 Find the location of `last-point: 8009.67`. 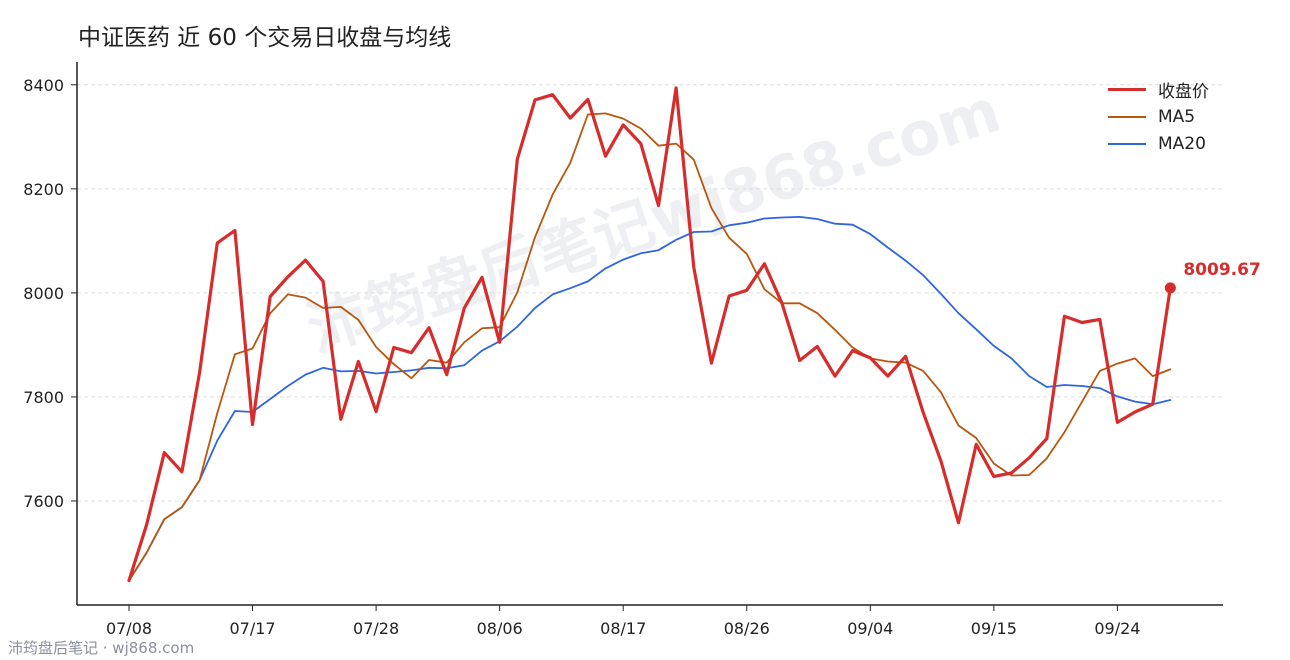

last-point: 8009.67 is located at coordinates (1212, 277).